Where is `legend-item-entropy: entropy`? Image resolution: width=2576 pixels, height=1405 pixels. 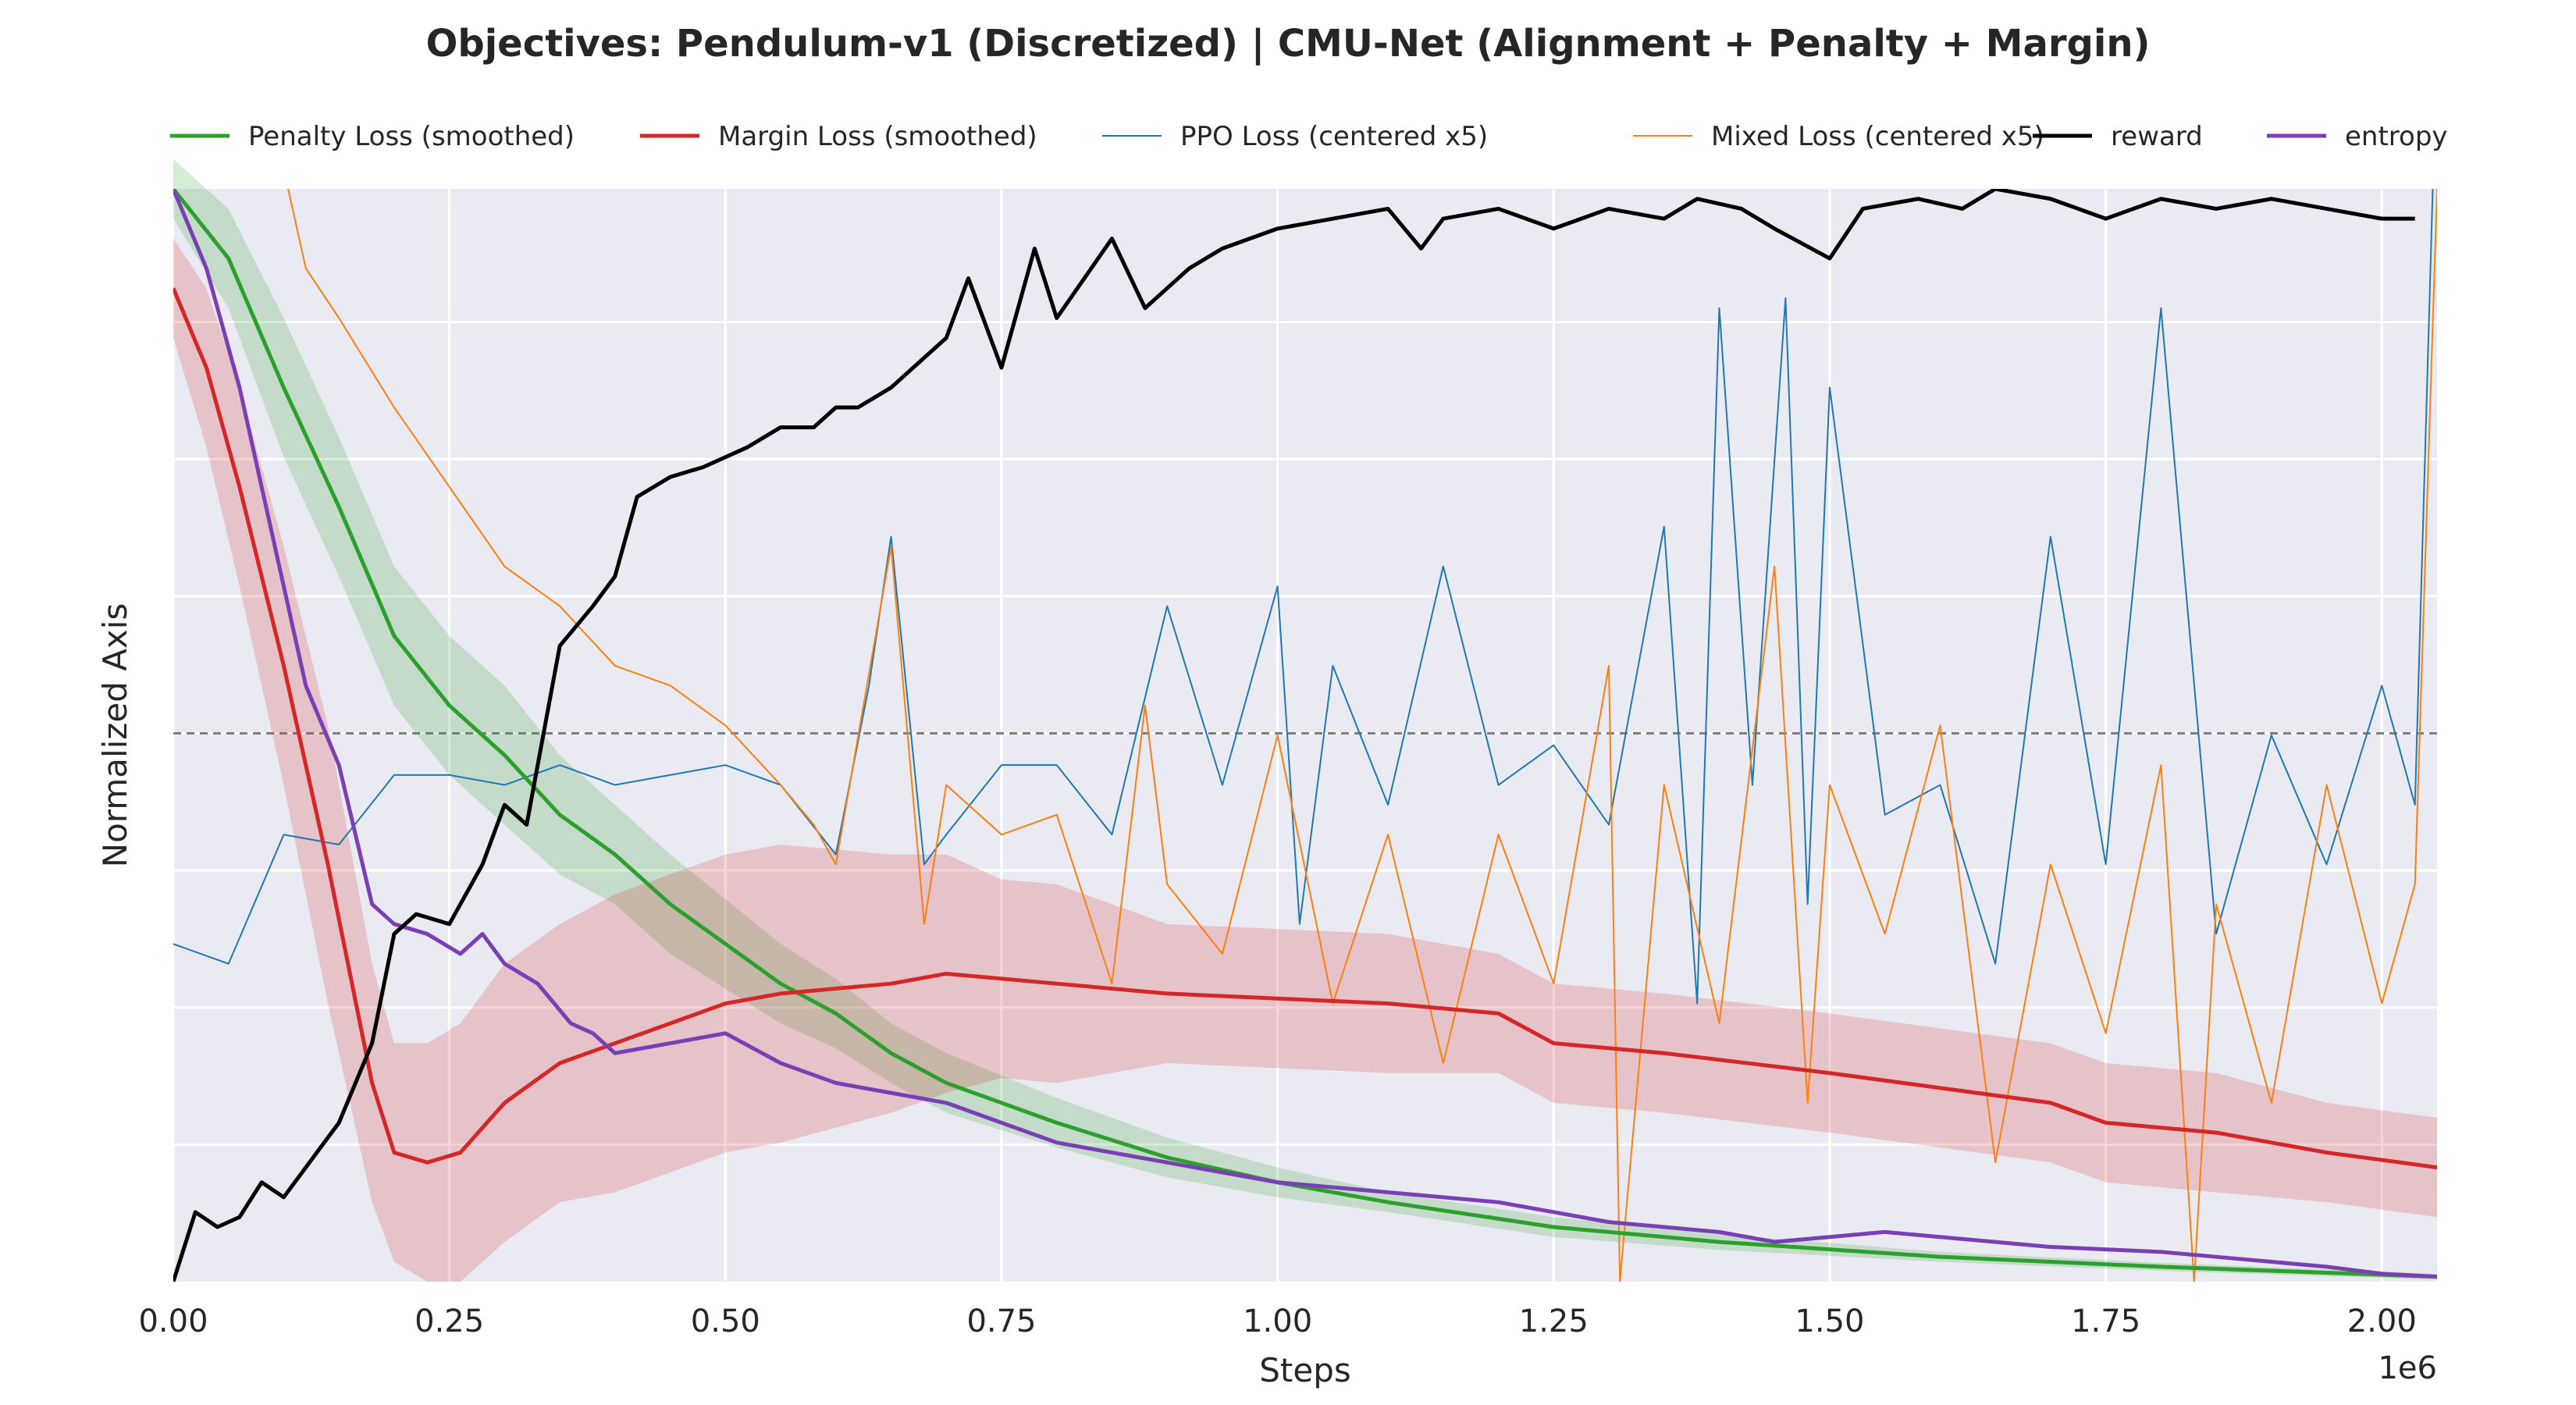
legend-item-entropy: entropy is located at coordinates (2357, 136).